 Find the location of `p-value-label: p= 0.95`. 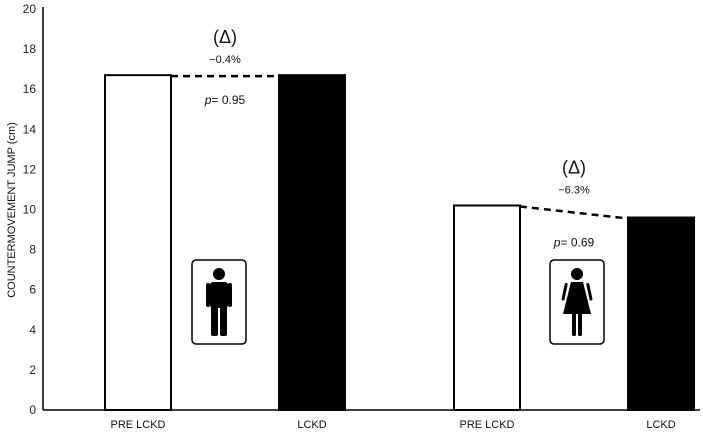

p-value-label: p= 0.95 is located at coordinates (225, 100).